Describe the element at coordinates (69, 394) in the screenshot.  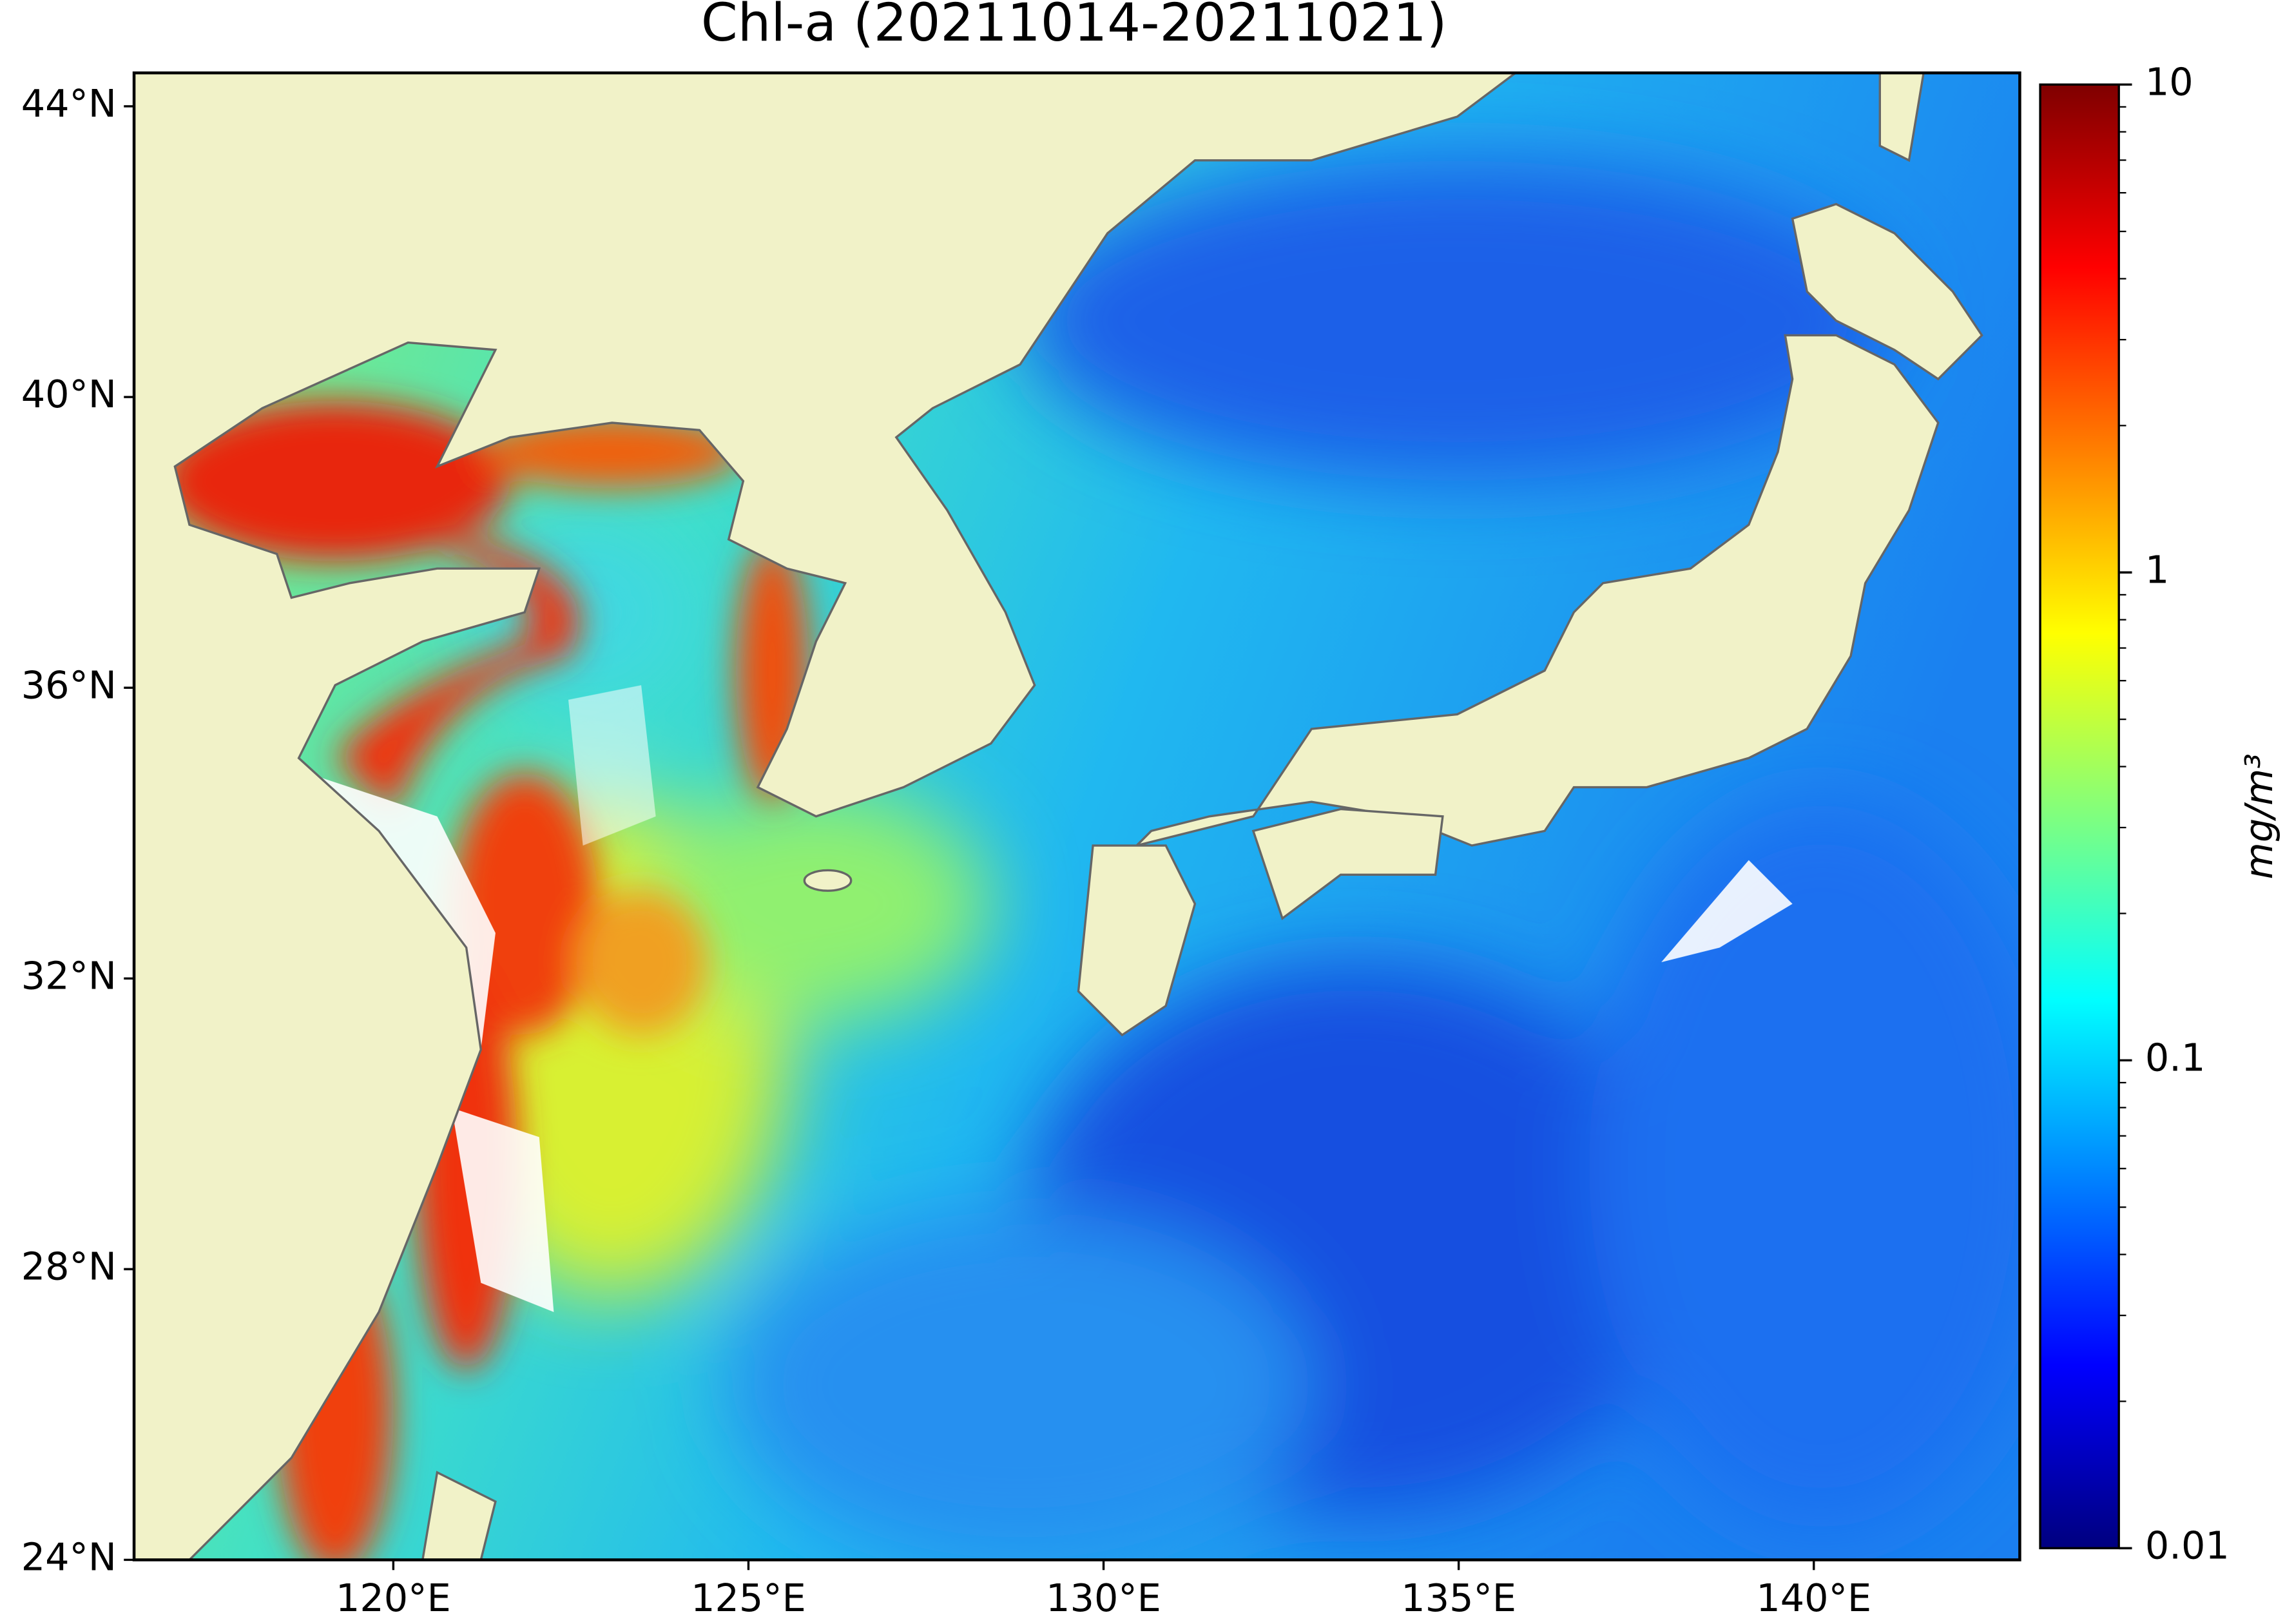
I see `y-tick-label: 40°N` at that location.